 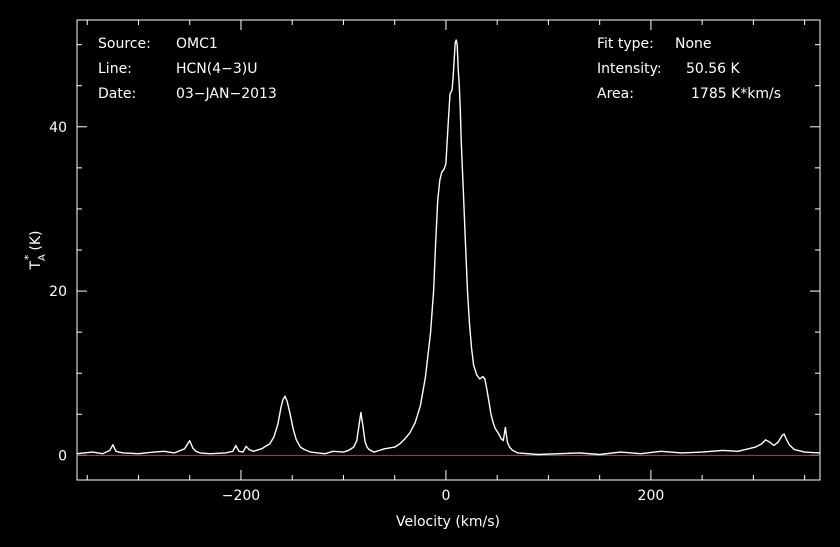 I want to click on fit-type-label: Fit type:, so click(x=625, y=44).